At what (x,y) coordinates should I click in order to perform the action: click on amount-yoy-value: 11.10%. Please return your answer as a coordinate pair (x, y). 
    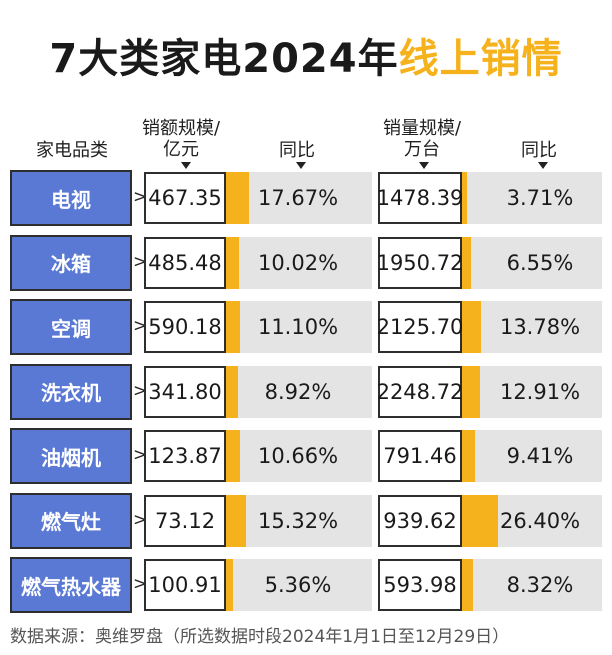
    Looking at the image, I should click on (298, 327).